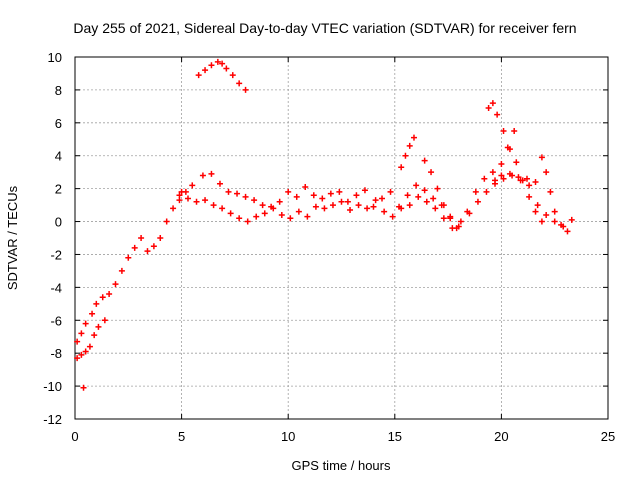 Image resolution: width=640 pixels, height=480 pixels. What do you see at coordinates (608, 436) in the screenshot?
I see `x-tick-label: 25` at bounding box center [608, 436].